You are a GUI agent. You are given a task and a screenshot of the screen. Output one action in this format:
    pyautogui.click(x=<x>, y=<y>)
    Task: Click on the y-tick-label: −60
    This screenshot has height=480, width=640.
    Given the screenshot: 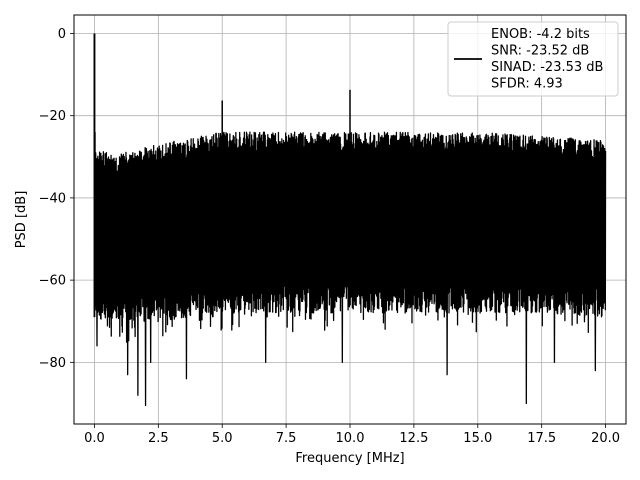 What is the action you would take?
    pyautogui.click(x=52, y=281)
    